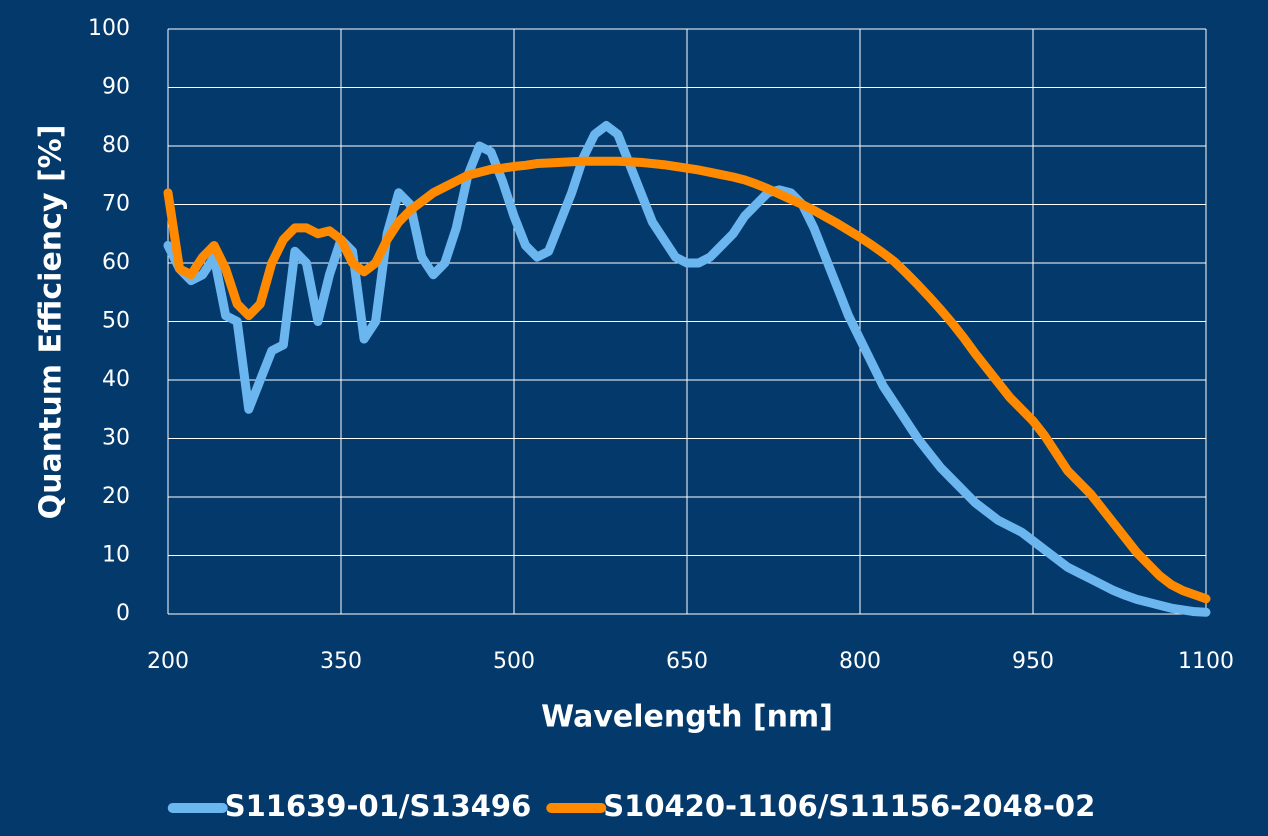  What do you see at coordinates (116, 204) in the screenshot?
I see `y-tick-label: 70` at bounding box center [116, 204].